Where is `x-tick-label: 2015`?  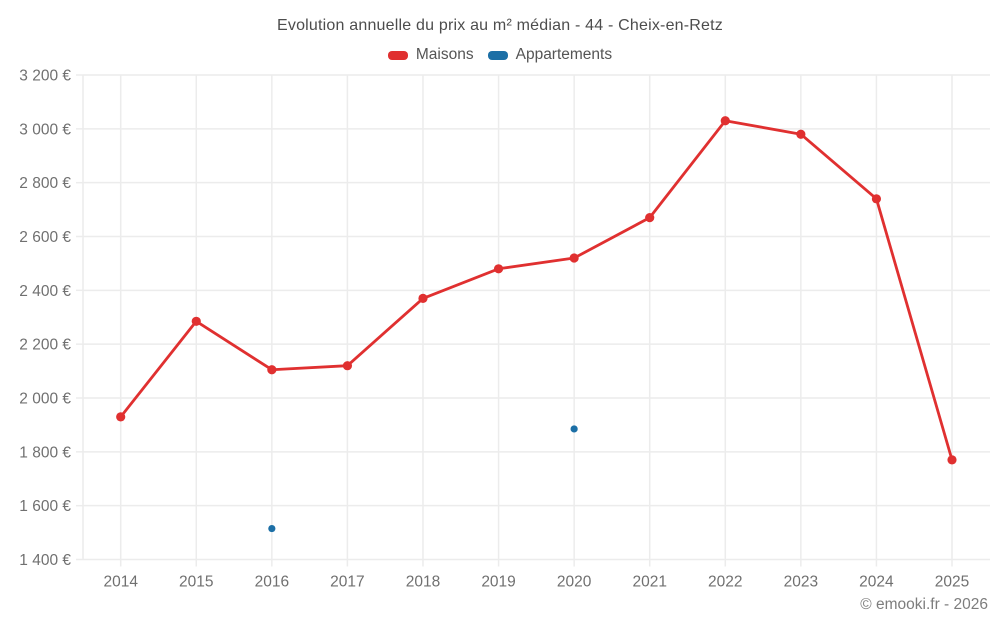
x-tick-label: 2015 is located at coordinates (196, 582).